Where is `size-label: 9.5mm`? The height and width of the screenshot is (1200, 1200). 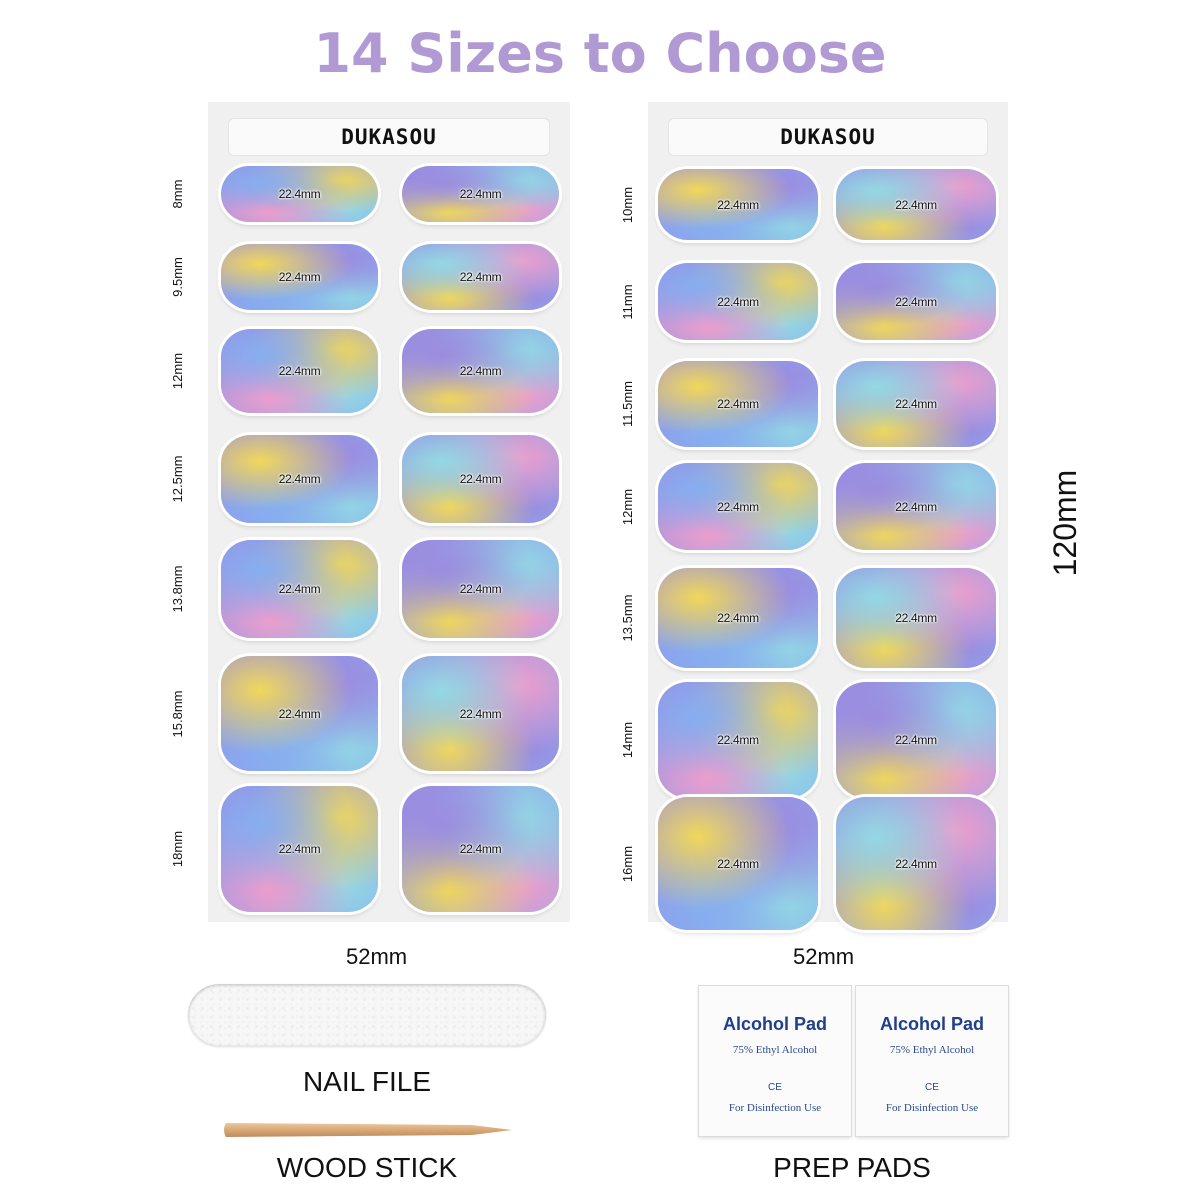 size-label: 9.5mm is located at coordinates (177, 277).